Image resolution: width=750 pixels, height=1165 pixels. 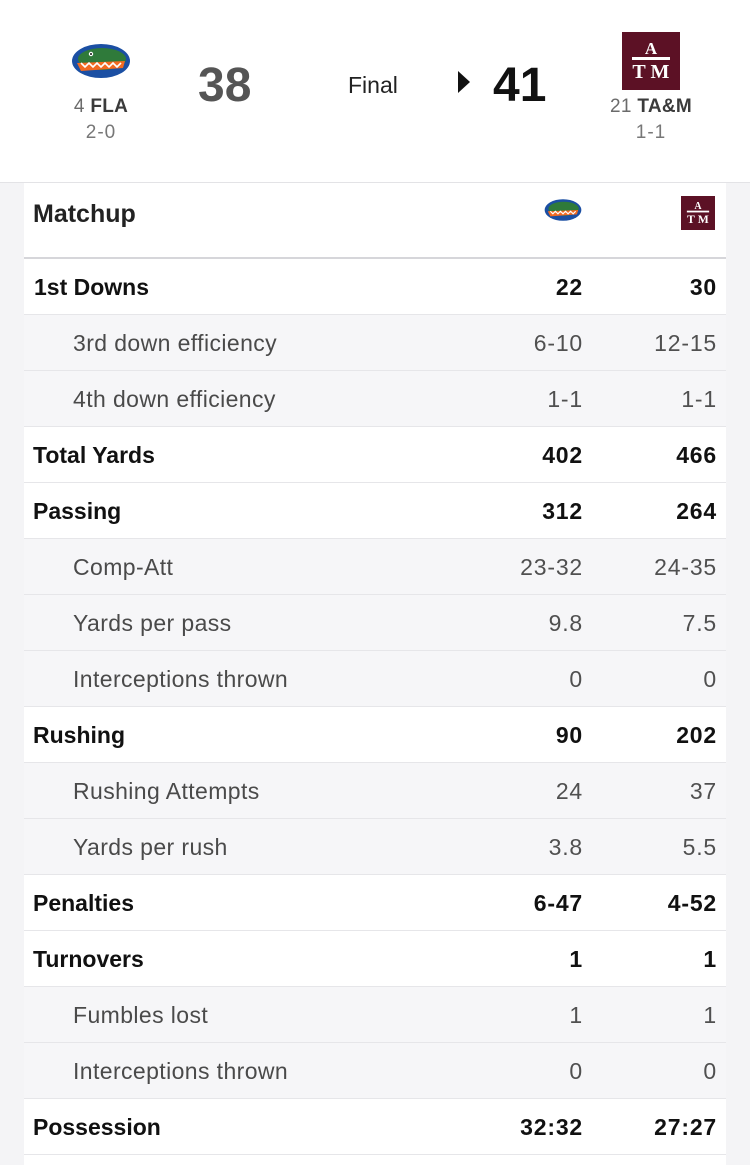 What do you see at coordinates (563, 210) in the screenshot?
I see `florida-gators-small-logo-icon` at bounding box center [563, 210].